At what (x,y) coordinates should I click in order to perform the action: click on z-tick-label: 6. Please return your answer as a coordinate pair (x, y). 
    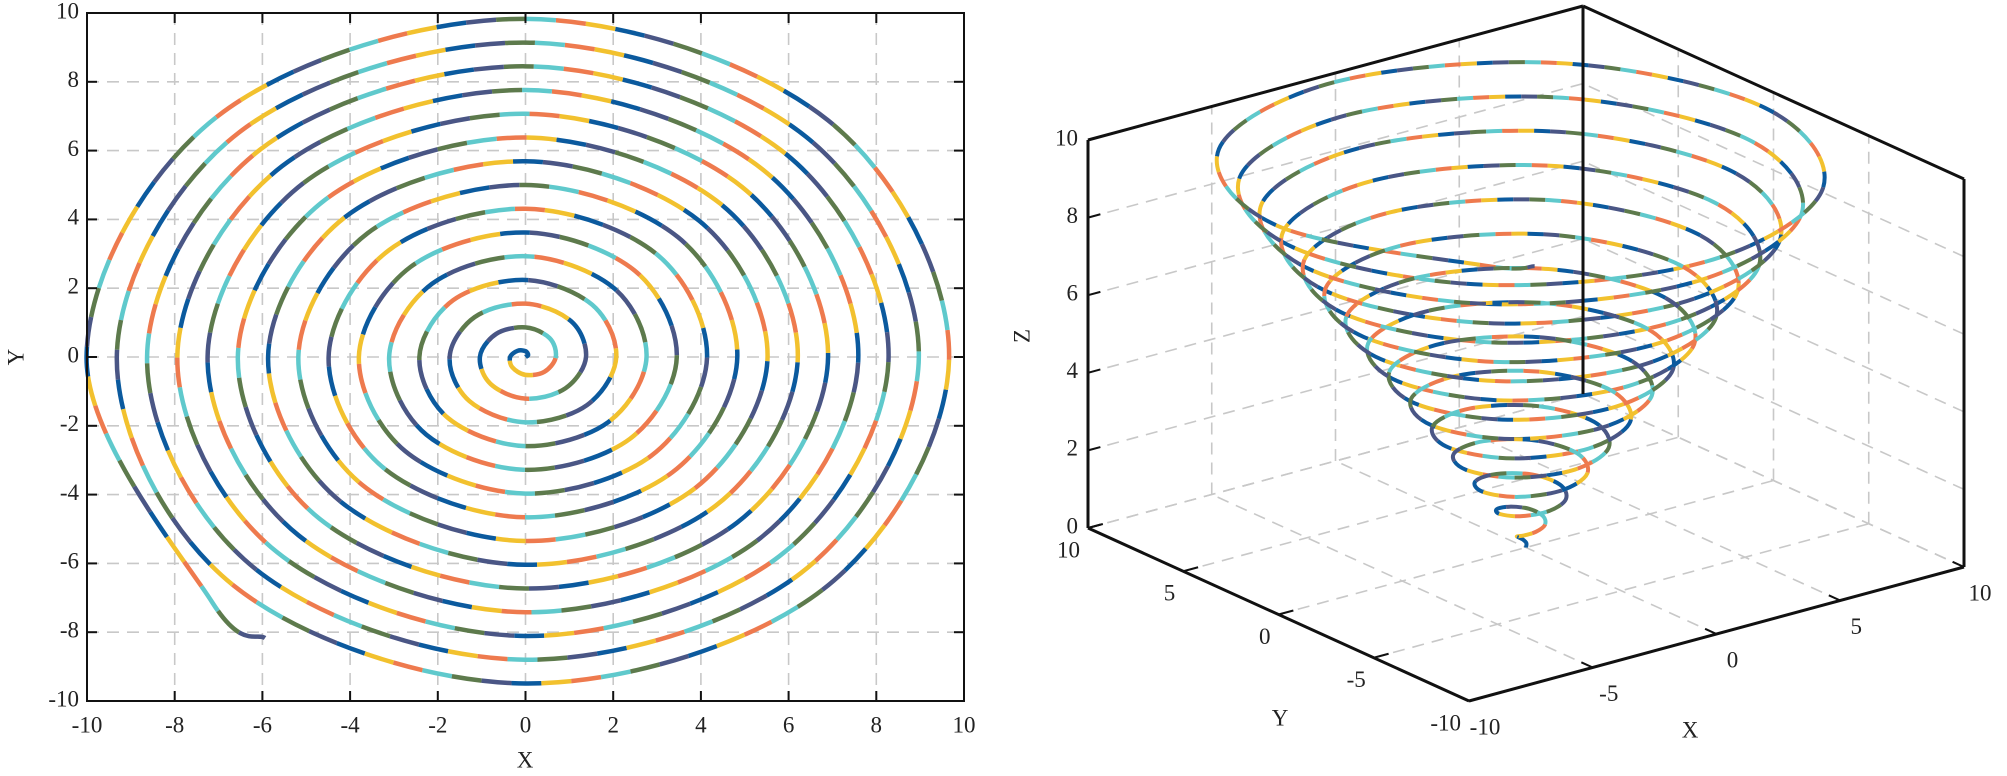
    Looking at the image, I should click on (1073, 292).